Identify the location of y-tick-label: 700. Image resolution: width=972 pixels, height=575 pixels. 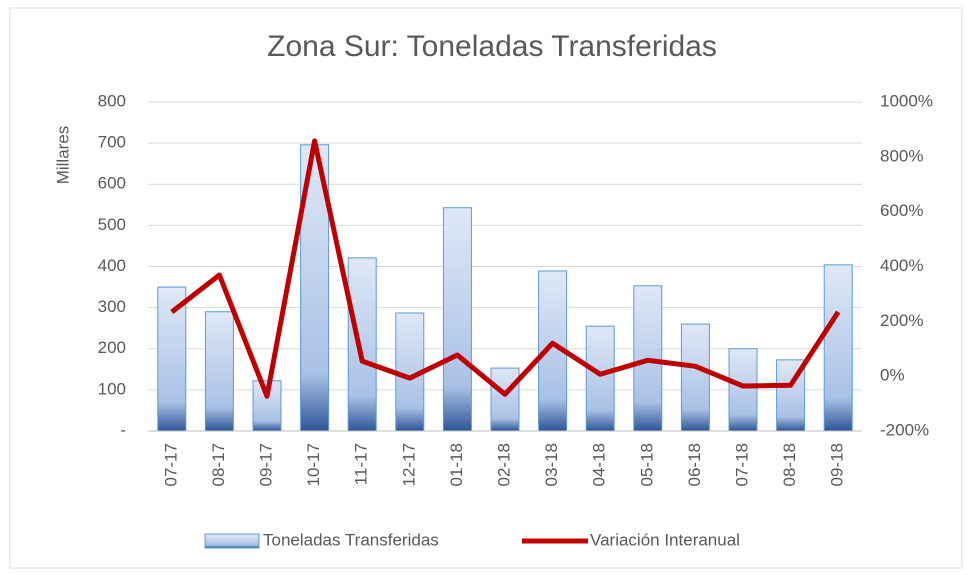
(112, 142).